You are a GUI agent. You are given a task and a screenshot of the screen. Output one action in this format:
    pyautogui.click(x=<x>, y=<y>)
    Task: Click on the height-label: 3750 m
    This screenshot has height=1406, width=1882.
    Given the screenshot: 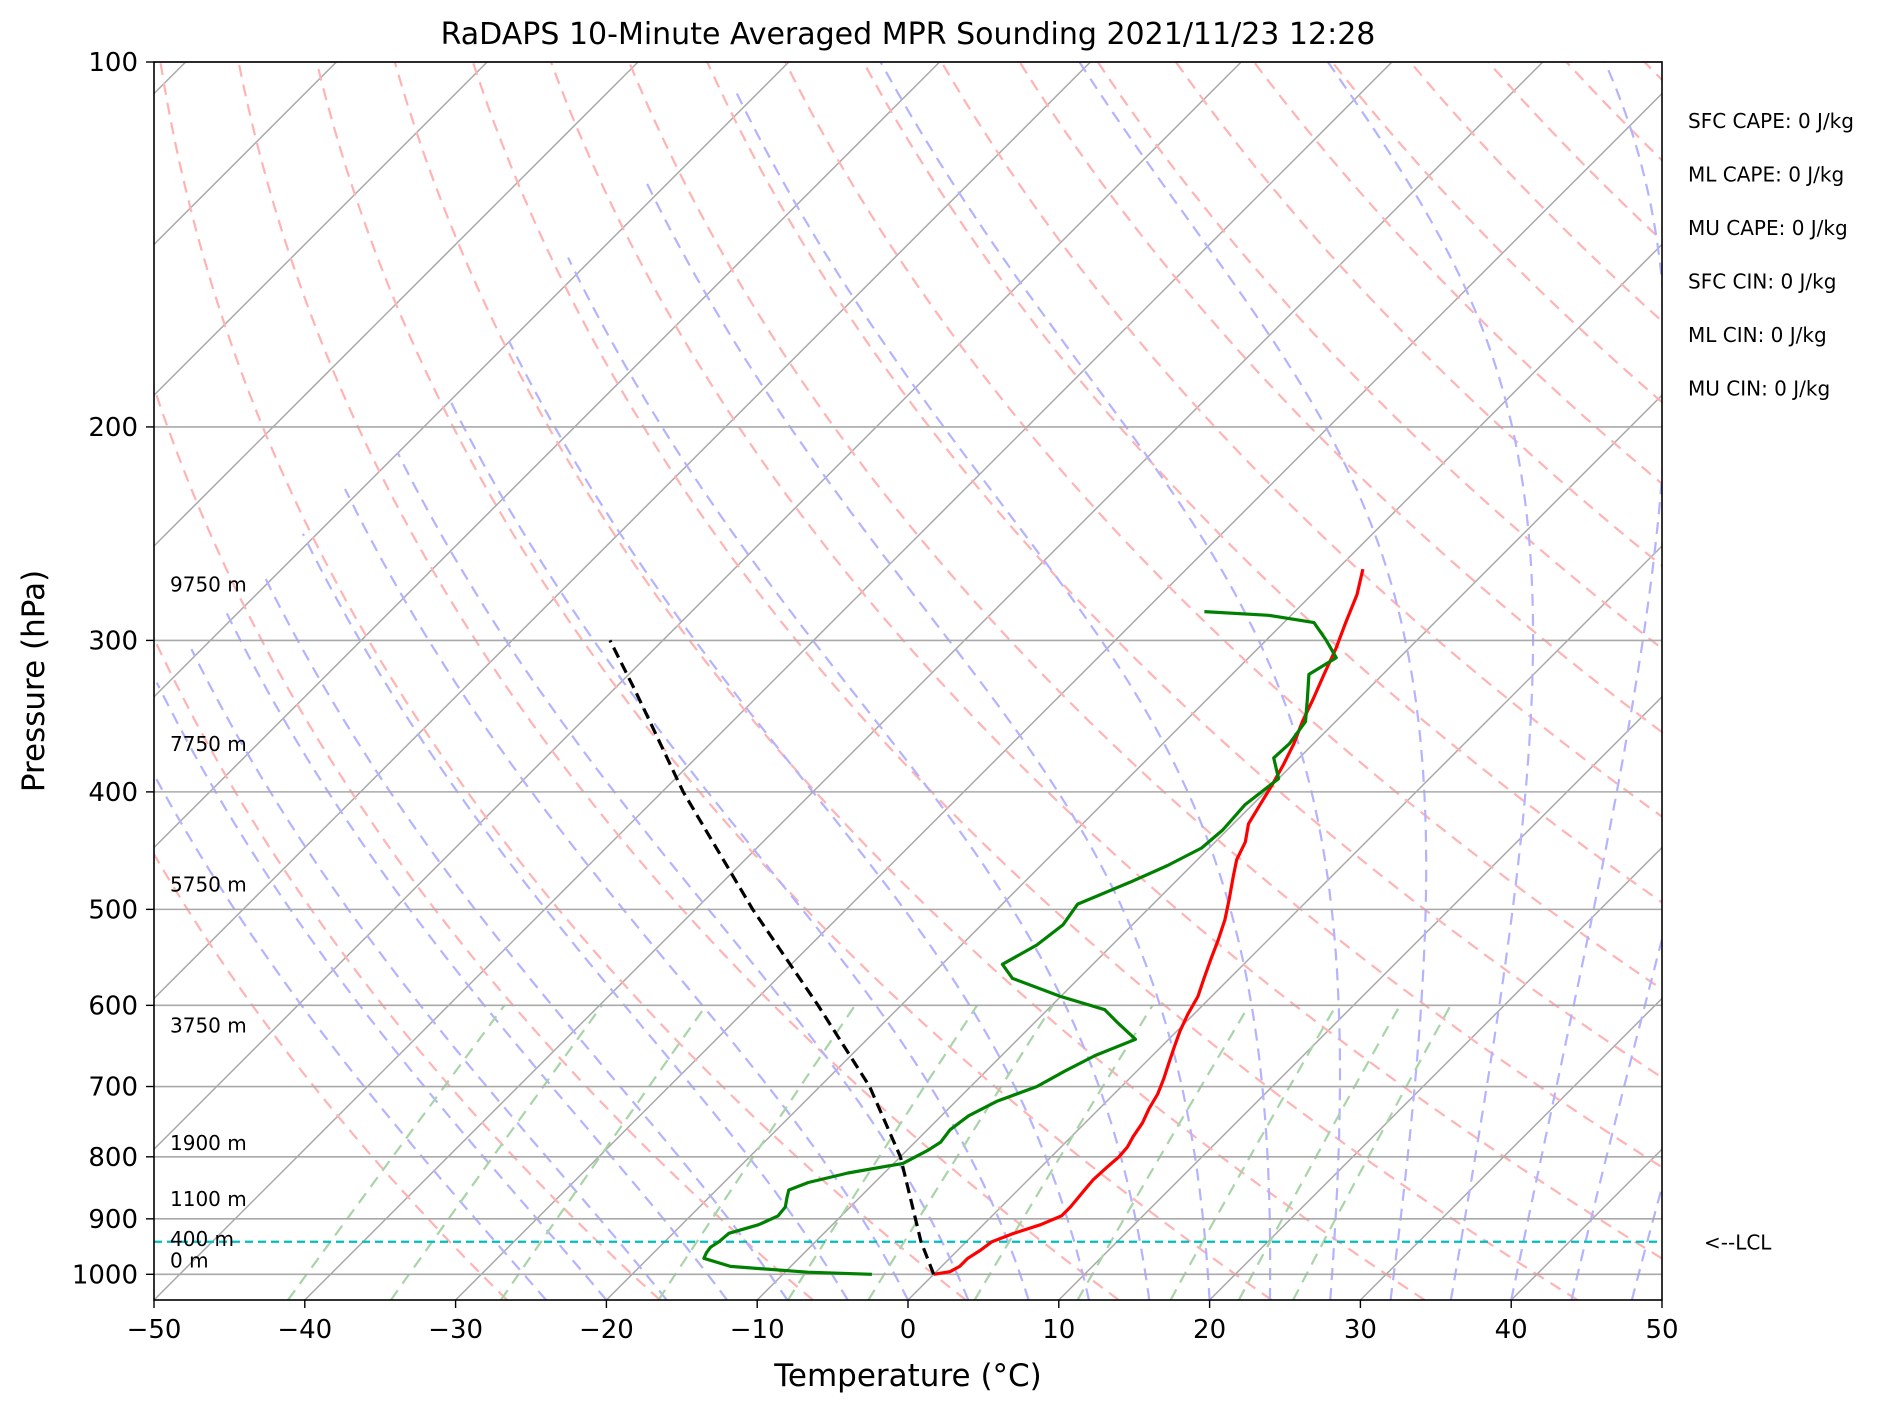 What is the action you would take?
    pyautogui.click(x=208, y=1025)
    